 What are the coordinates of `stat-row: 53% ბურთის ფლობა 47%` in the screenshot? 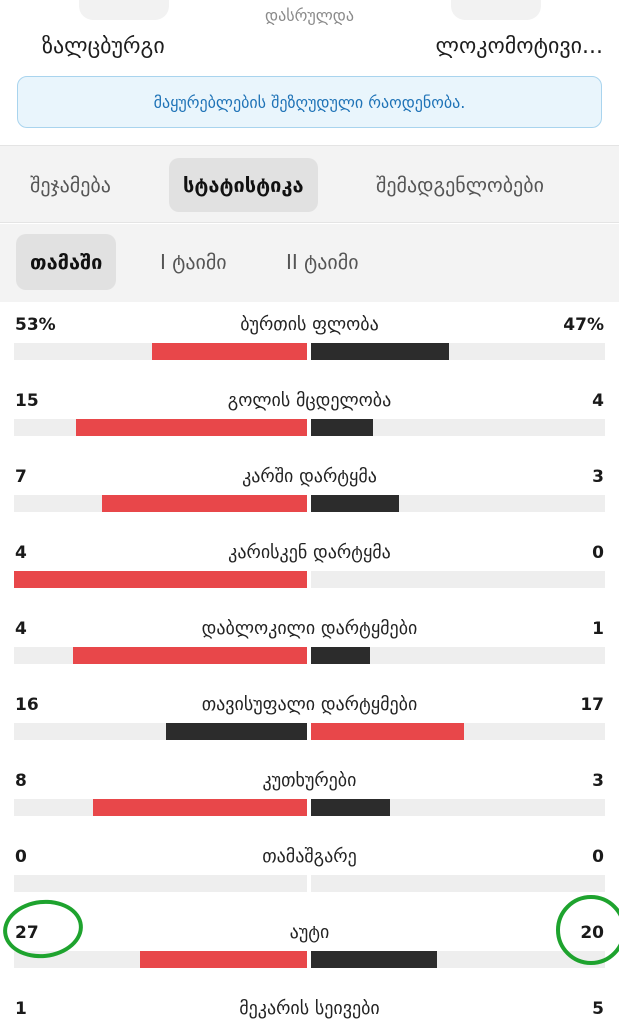 It's located at (309, 340).